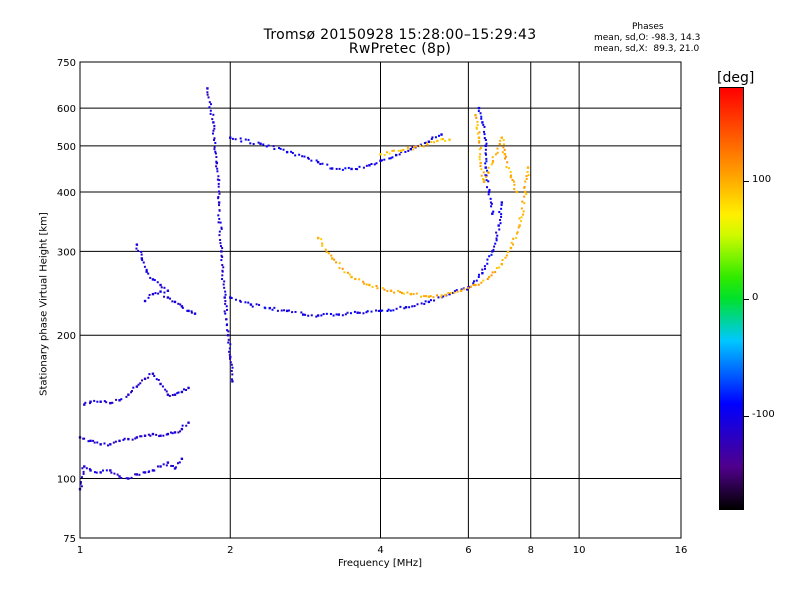  What do you see at coordinates (80, 550) in the screenshot?
I see `x-tick-label: 1` at bounding box center [80, 550].